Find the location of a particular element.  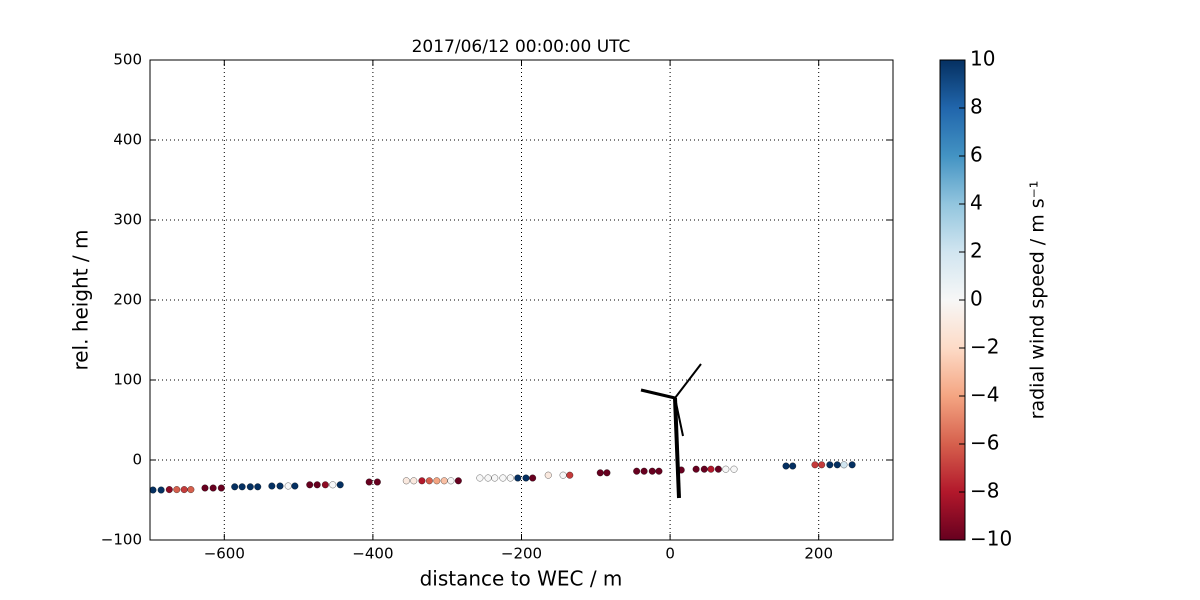

colorbar-tick-label: 4 is located at coordinates (976, 203).